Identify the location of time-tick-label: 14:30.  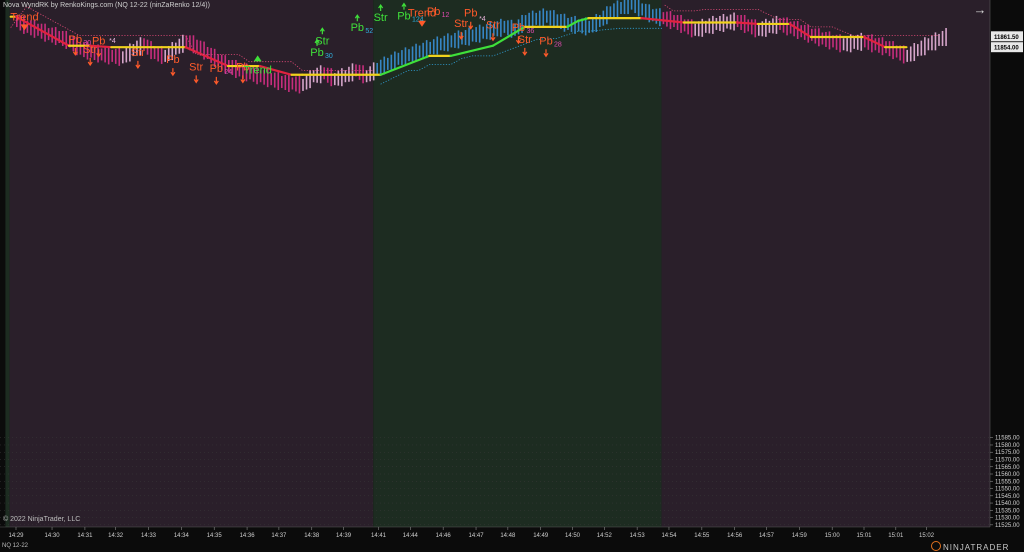
(53, 536).